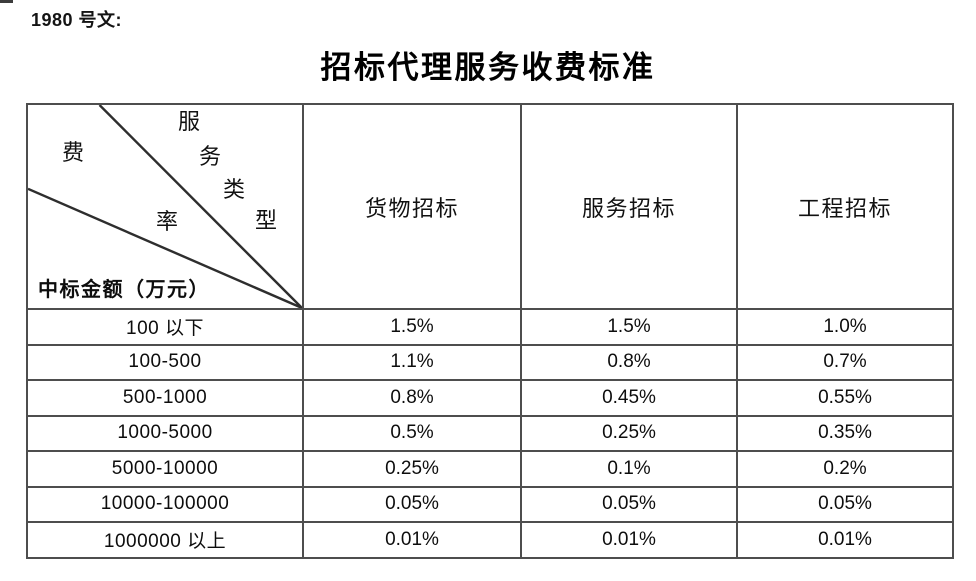  Describe the element at coordinates (845, 433) in the screenshot. I see `rate-cell: 0.35%` at that location.